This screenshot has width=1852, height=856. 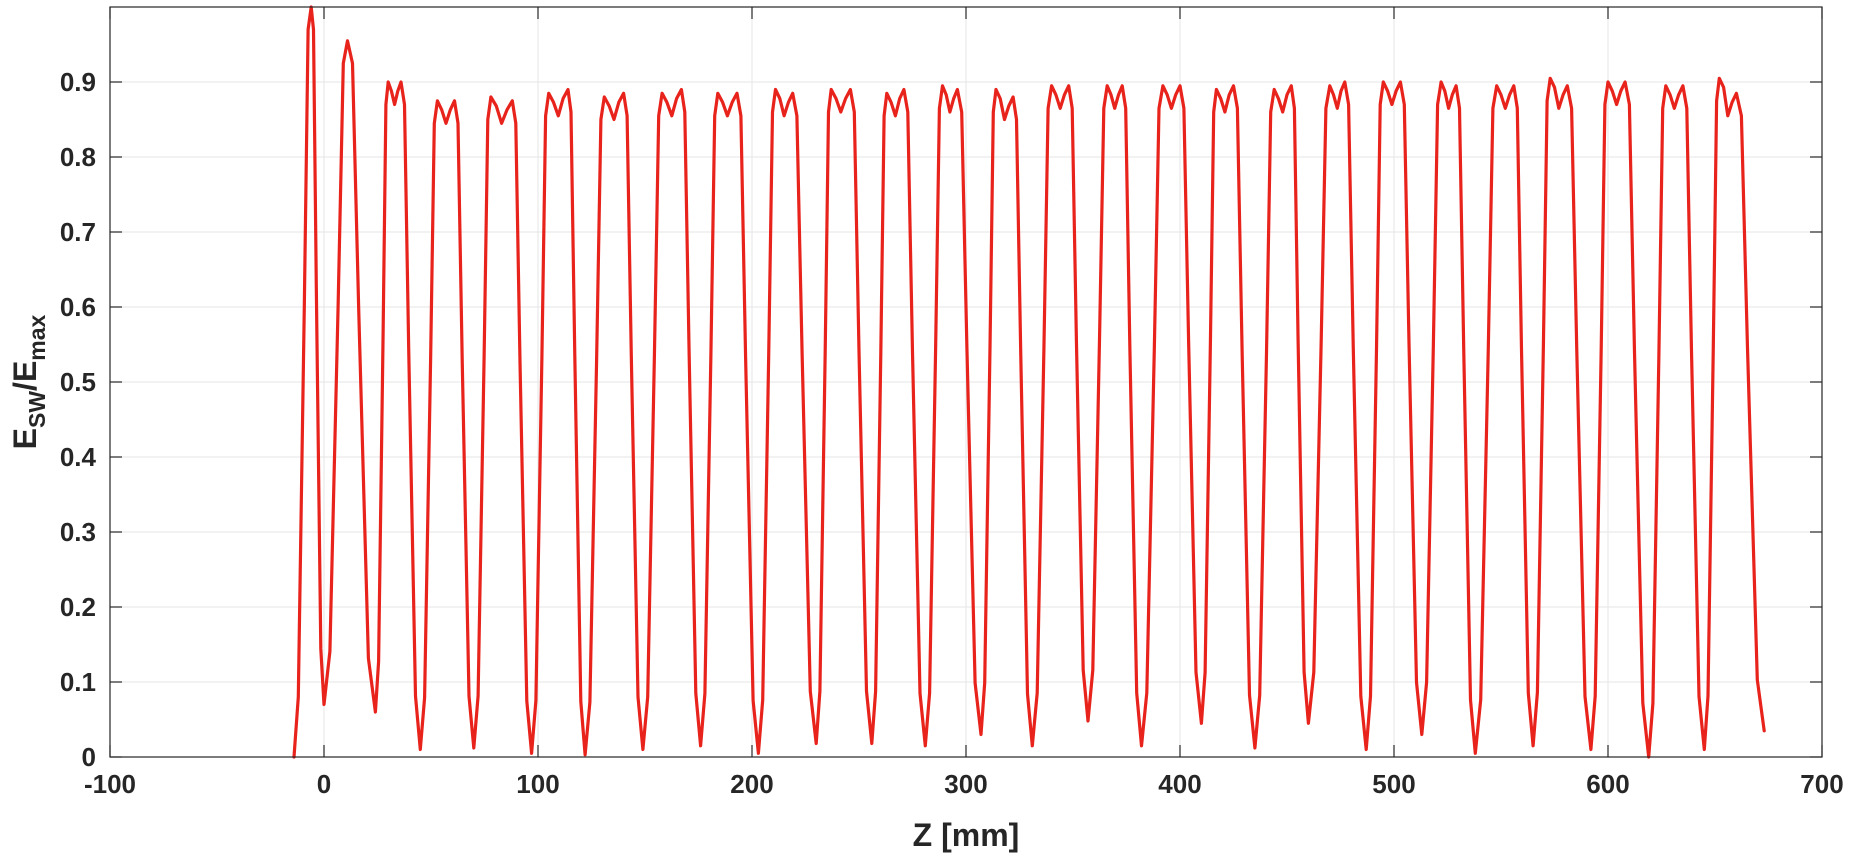 I want to click on x-tick-label: 600, so click(x=1607, y=784).